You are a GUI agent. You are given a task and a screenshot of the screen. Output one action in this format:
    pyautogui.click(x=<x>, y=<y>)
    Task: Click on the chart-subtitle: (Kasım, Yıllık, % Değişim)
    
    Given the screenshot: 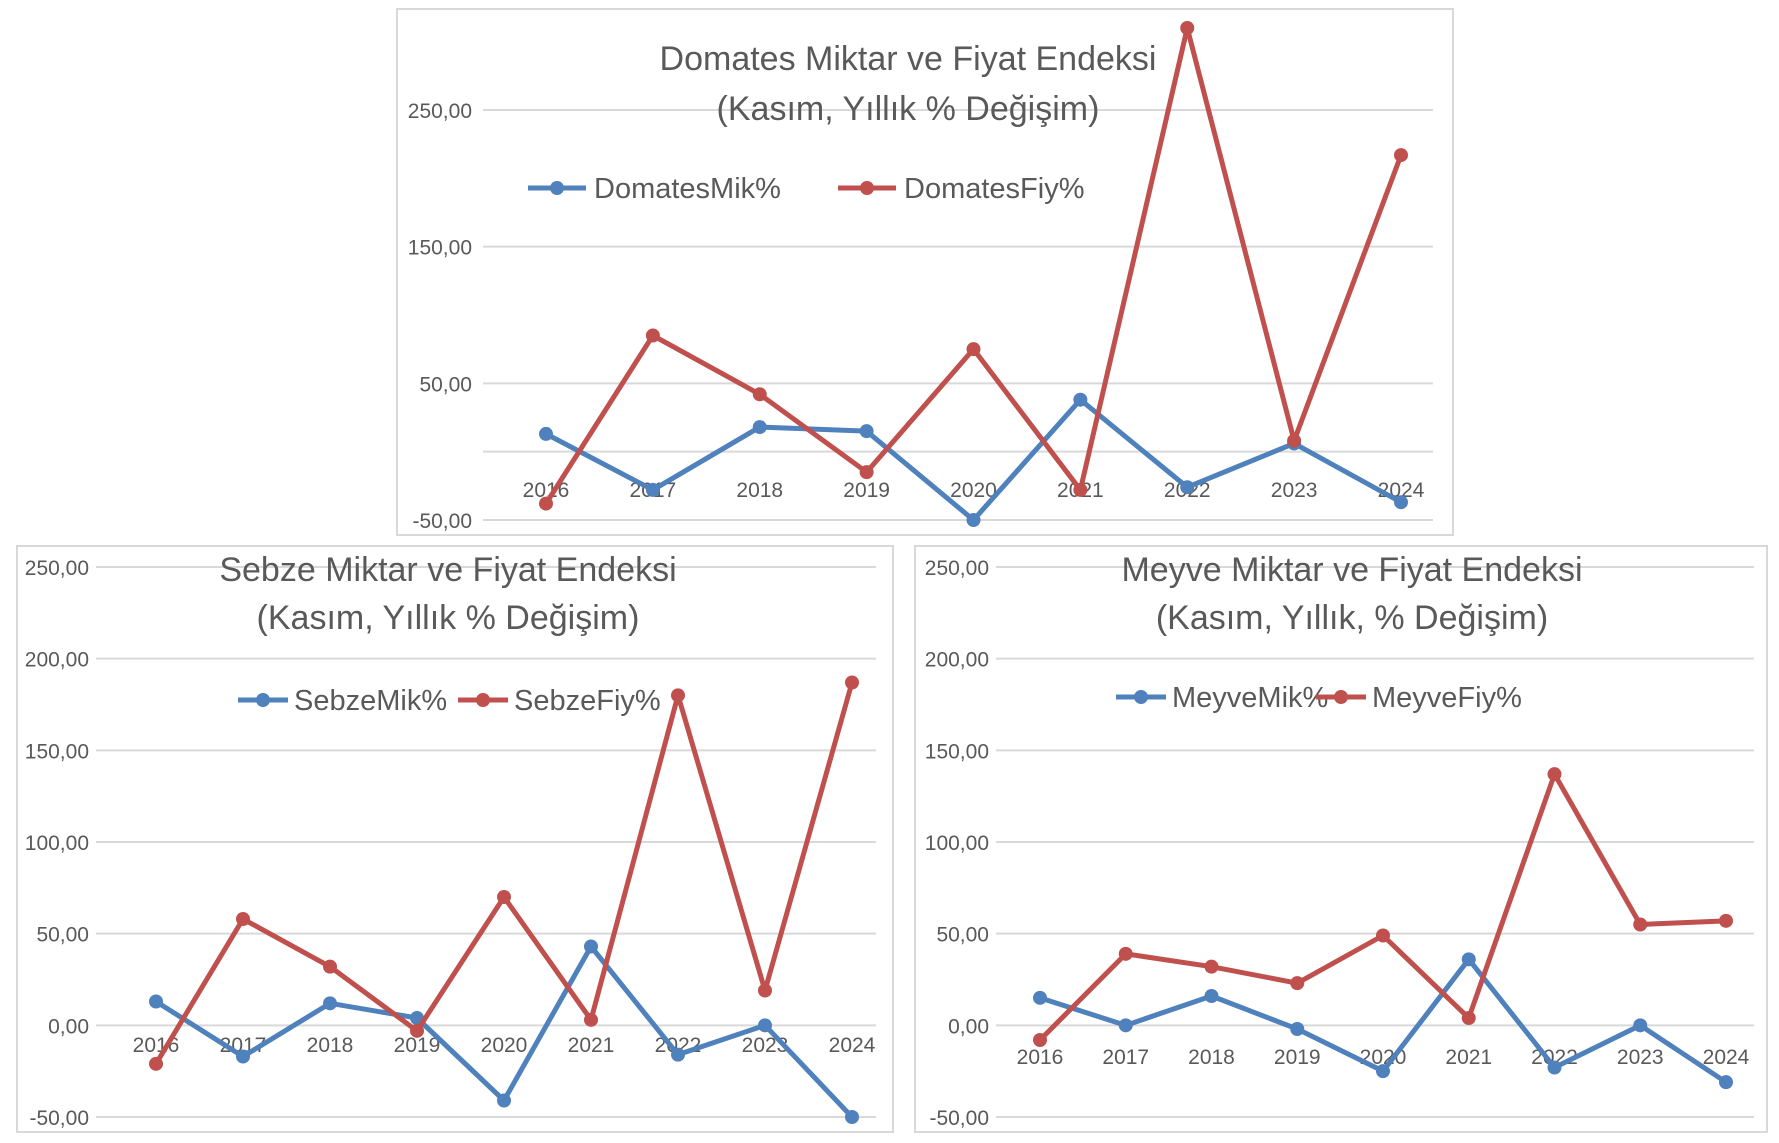 What is the action you would take?
    pyautogui.click(x=1352, y=618)
    